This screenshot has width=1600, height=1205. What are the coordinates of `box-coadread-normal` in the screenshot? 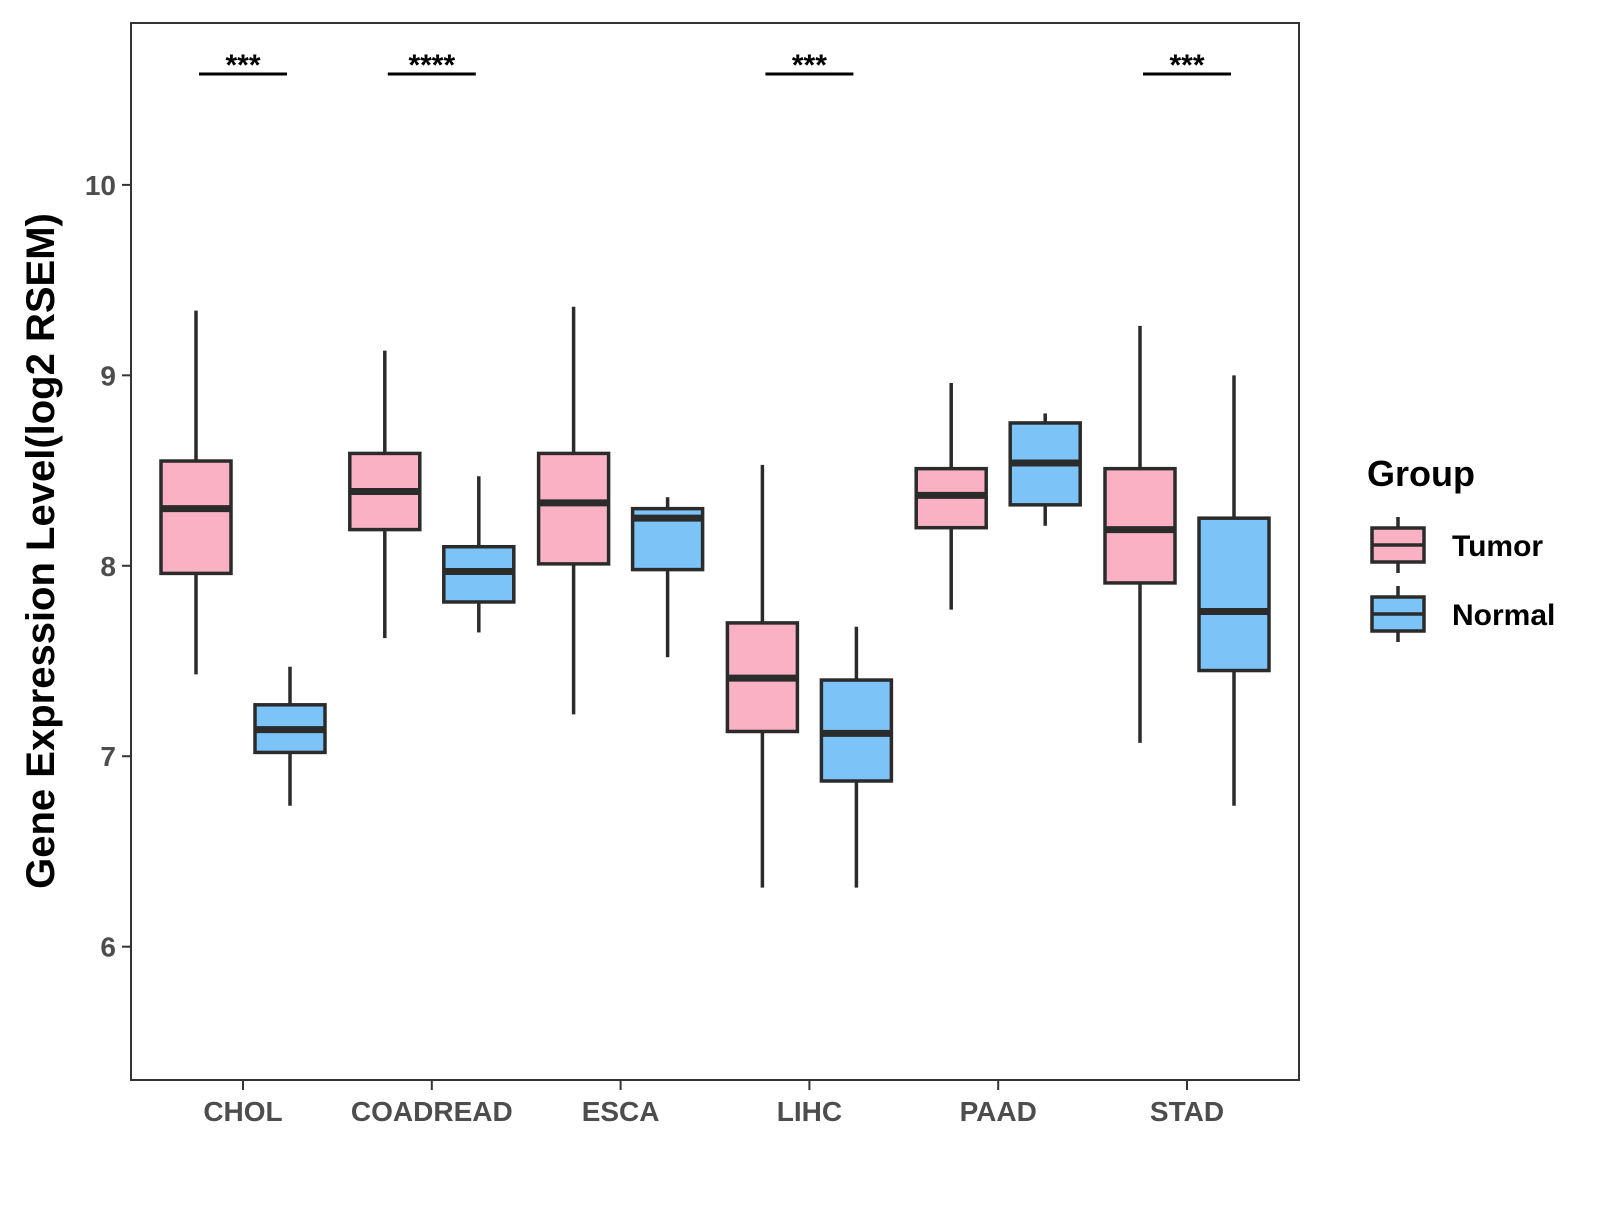 It's located at (479, 554).